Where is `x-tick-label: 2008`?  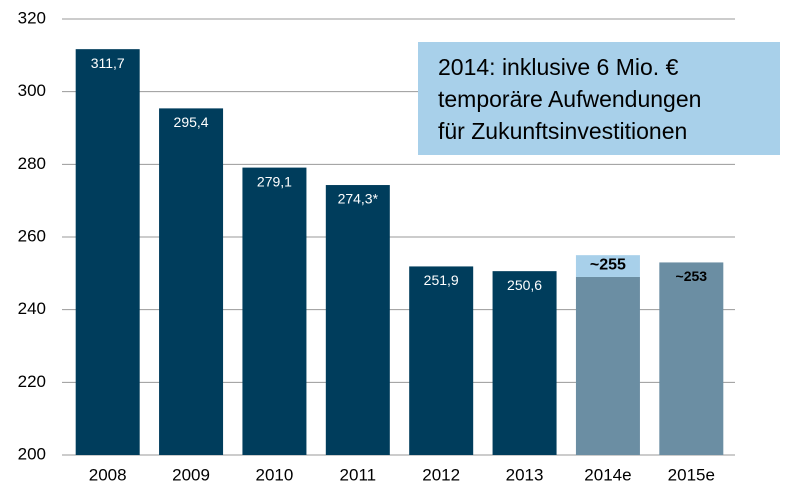 x-tick-label: 2008 is located at coordinates (108, 474).